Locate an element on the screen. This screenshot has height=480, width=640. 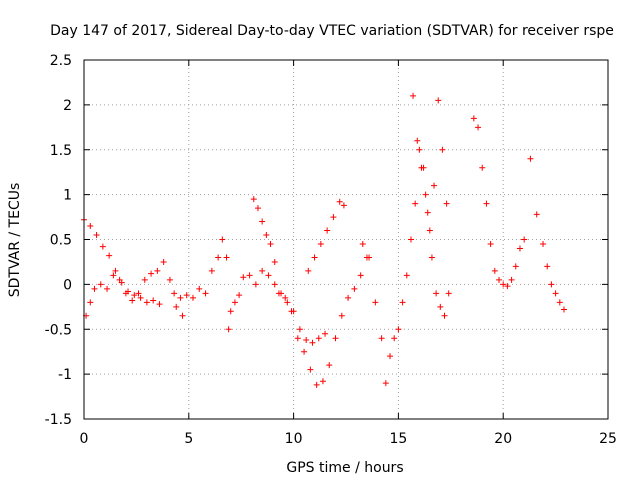
series-arc-g is located at coordinates (322, 321).